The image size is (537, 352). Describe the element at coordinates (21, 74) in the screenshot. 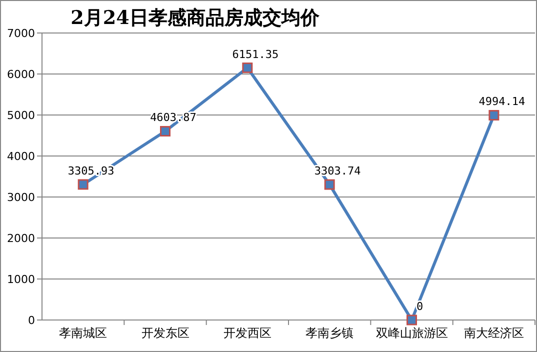

I see `y-tick-label: 6000` at that location.